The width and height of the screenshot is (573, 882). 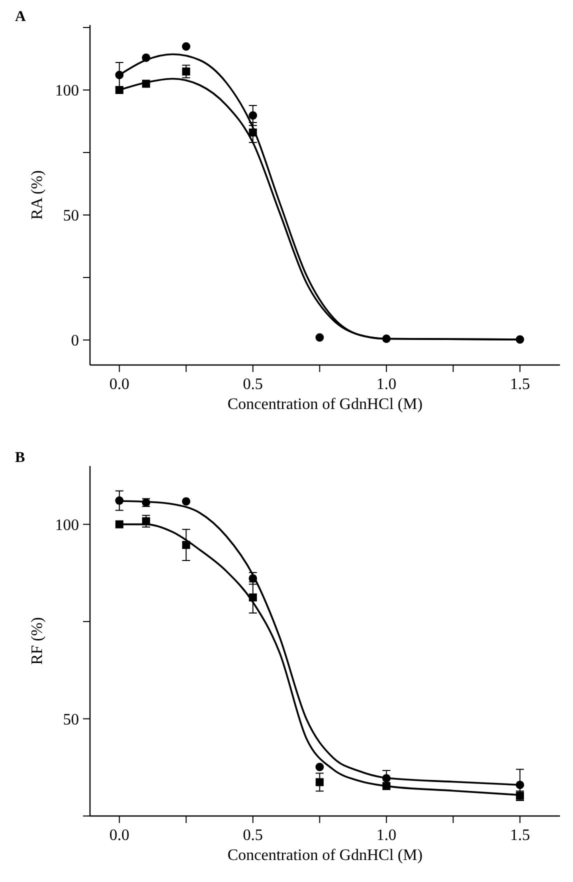 I want to click on y-axis-title: RF (%), so click(x=37, y=641).